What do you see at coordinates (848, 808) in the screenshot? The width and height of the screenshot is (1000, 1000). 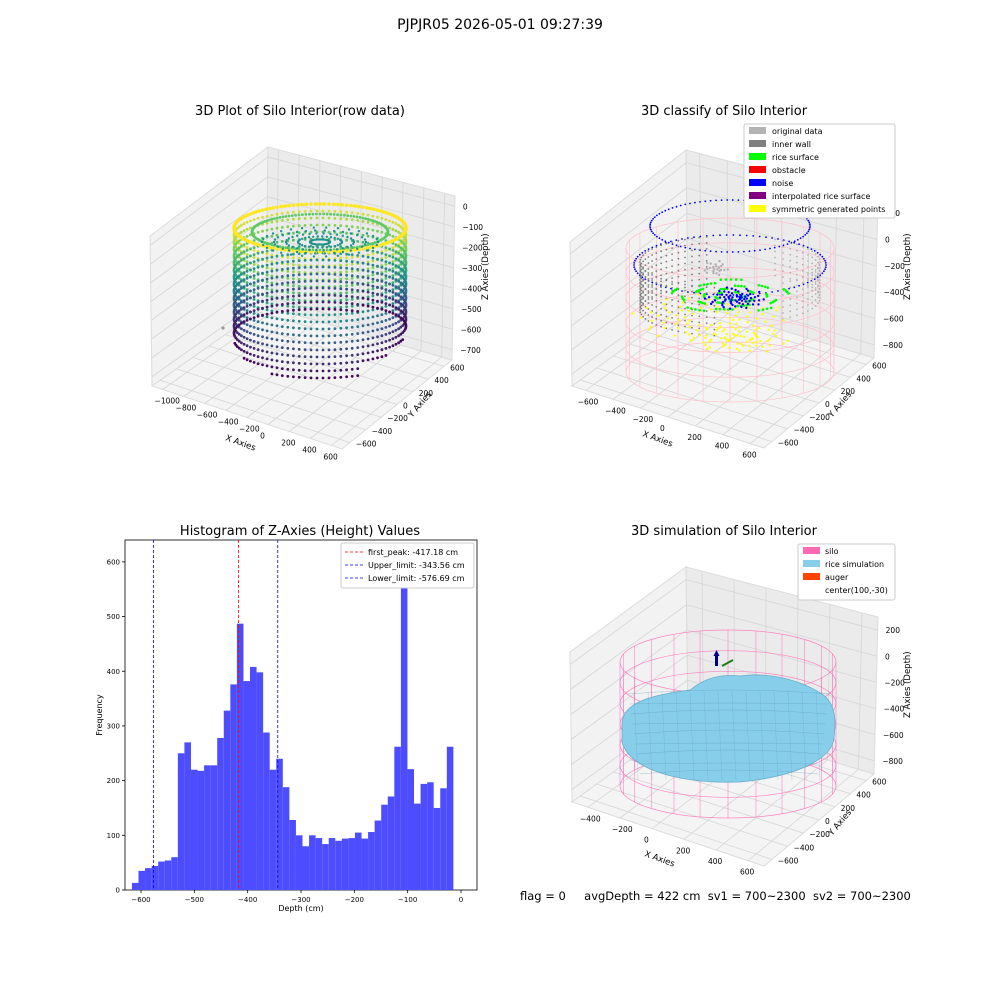 I see `y-tick-label: 200` at bounding box center [848, 808].